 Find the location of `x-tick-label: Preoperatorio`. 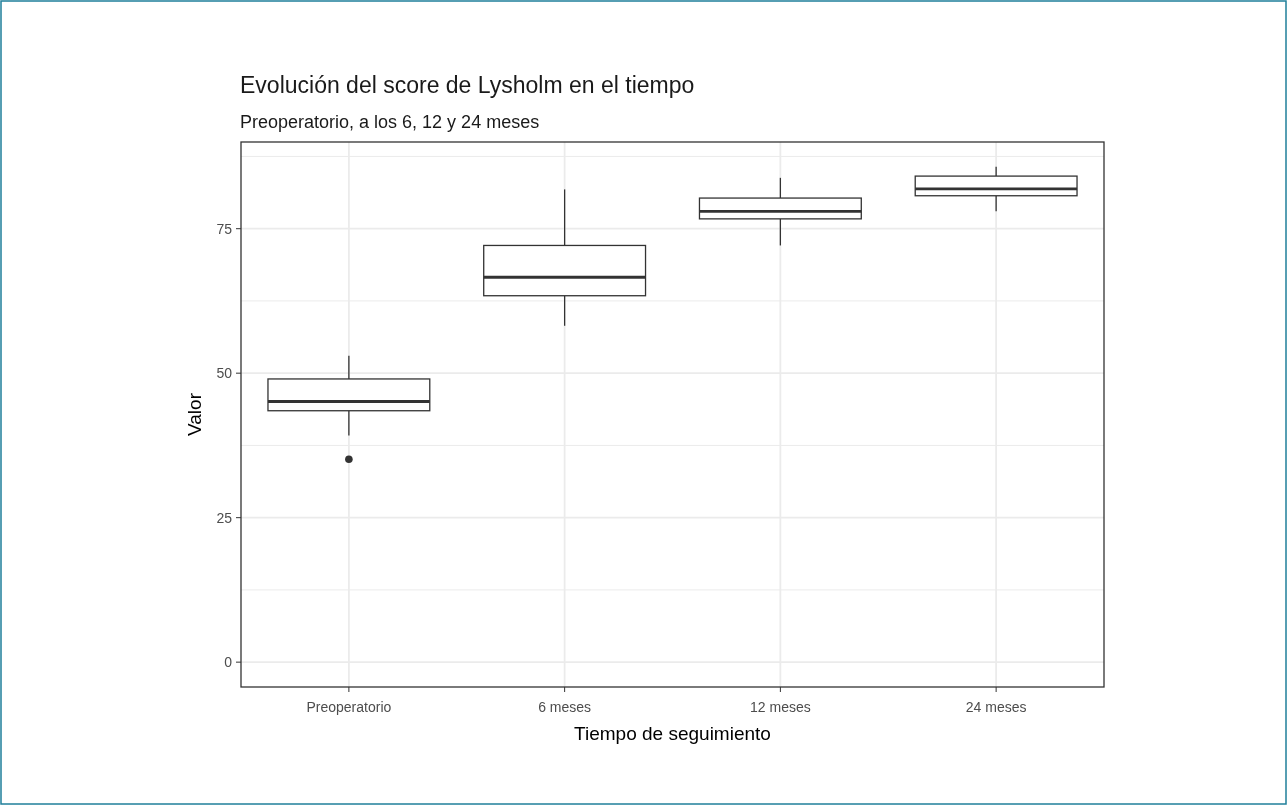

x-tick-label: Preoperatorio is located at coordinates (349, 707).